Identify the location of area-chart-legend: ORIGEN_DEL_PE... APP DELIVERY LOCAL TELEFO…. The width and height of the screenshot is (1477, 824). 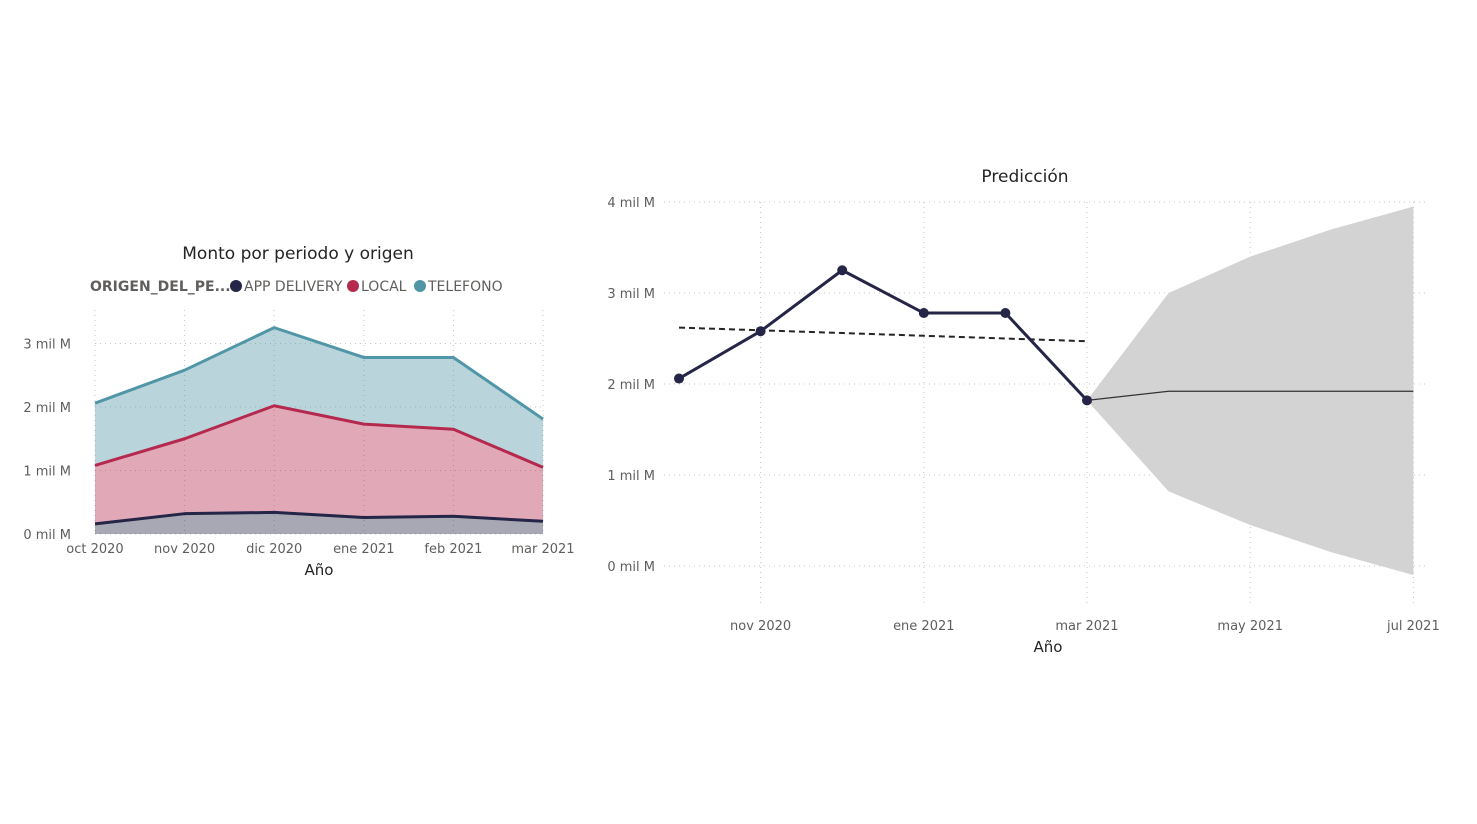
(296, 287).